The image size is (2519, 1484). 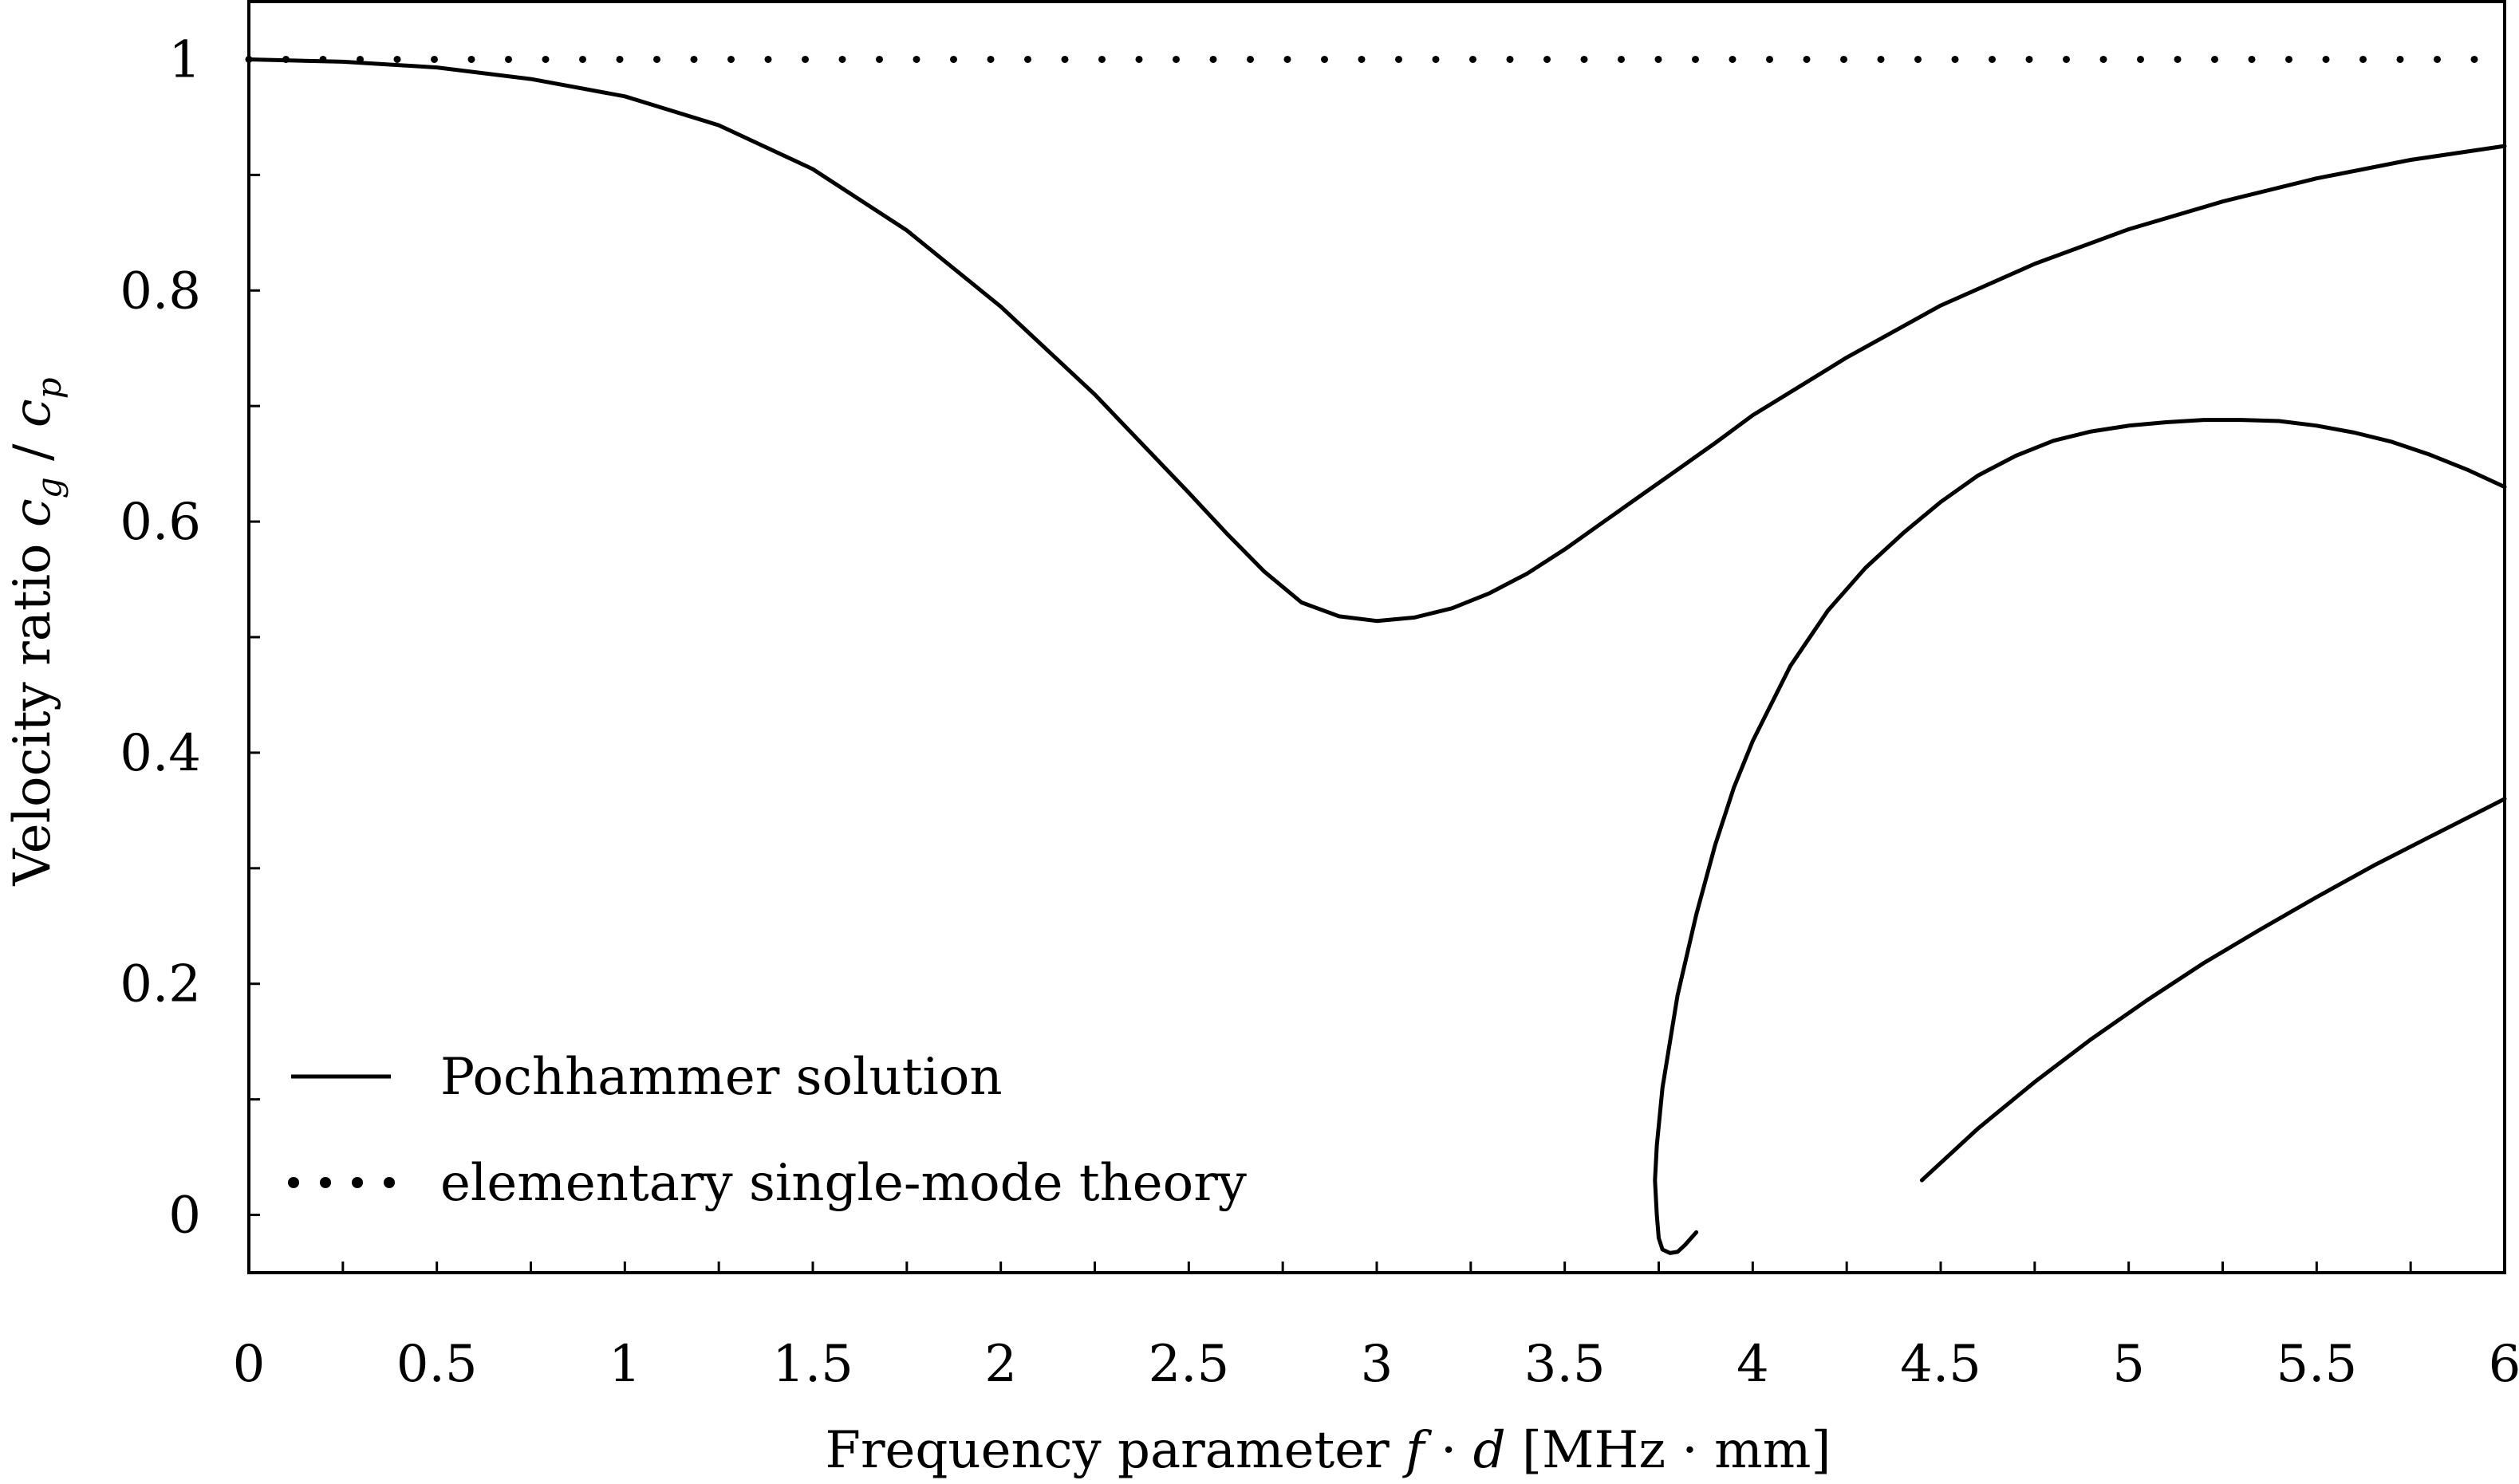 I want to click on y-tick-label: 0.8, so click(x=160, y=291).